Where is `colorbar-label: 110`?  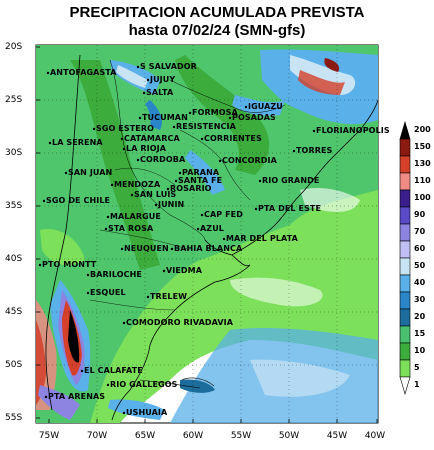 colorbar-label: 110 is located at coordinates (422, 180).